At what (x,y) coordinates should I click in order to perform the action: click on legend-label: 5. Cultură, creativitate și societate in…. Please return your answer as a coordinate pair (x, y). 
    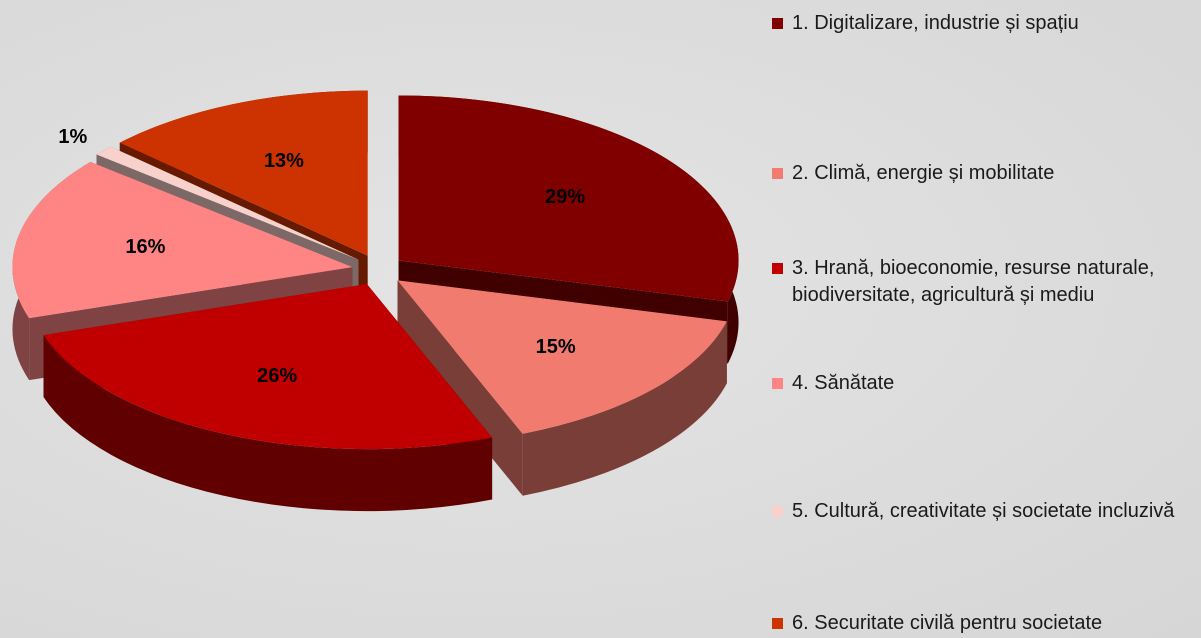
    Looking at the image, I should click on (983, 511).